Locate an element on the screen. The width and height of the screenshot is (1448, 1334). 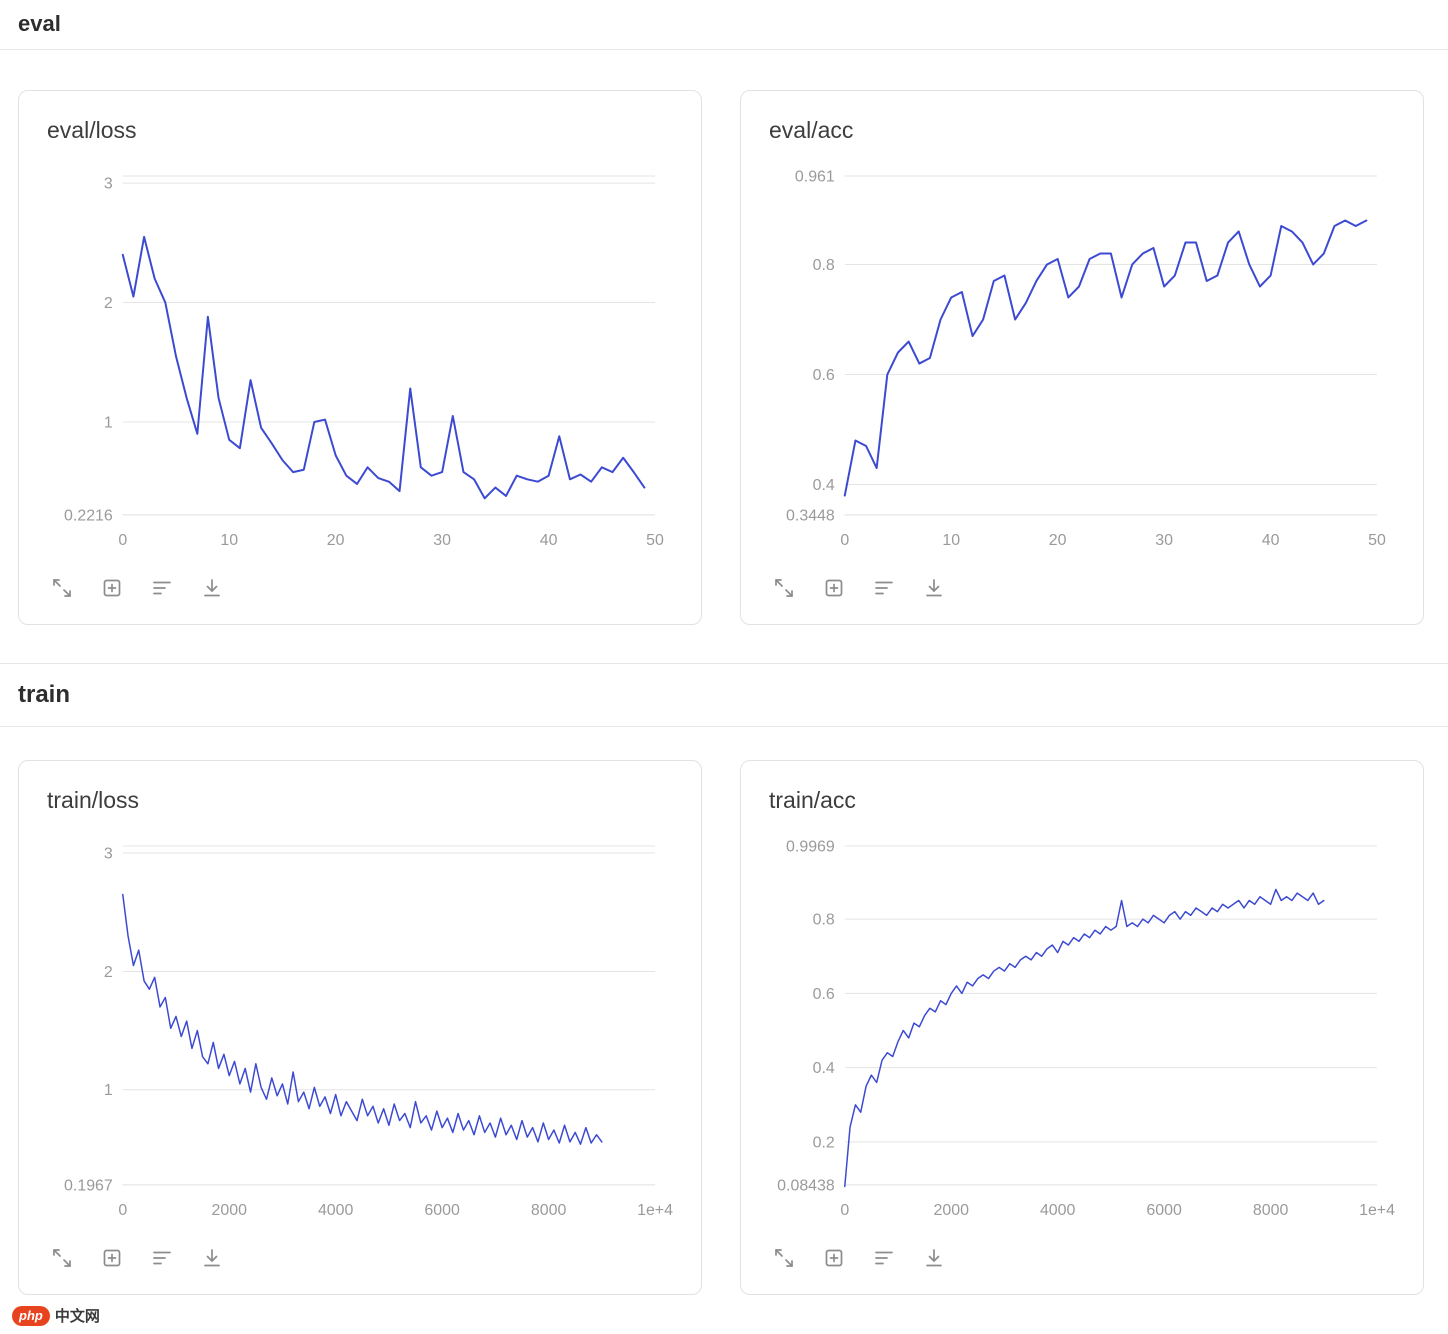
train-loss-chart: 0.1967 1 2 3 0 2000 4000 6000 8000 1e+4 is located at coordinates (360, 1033).